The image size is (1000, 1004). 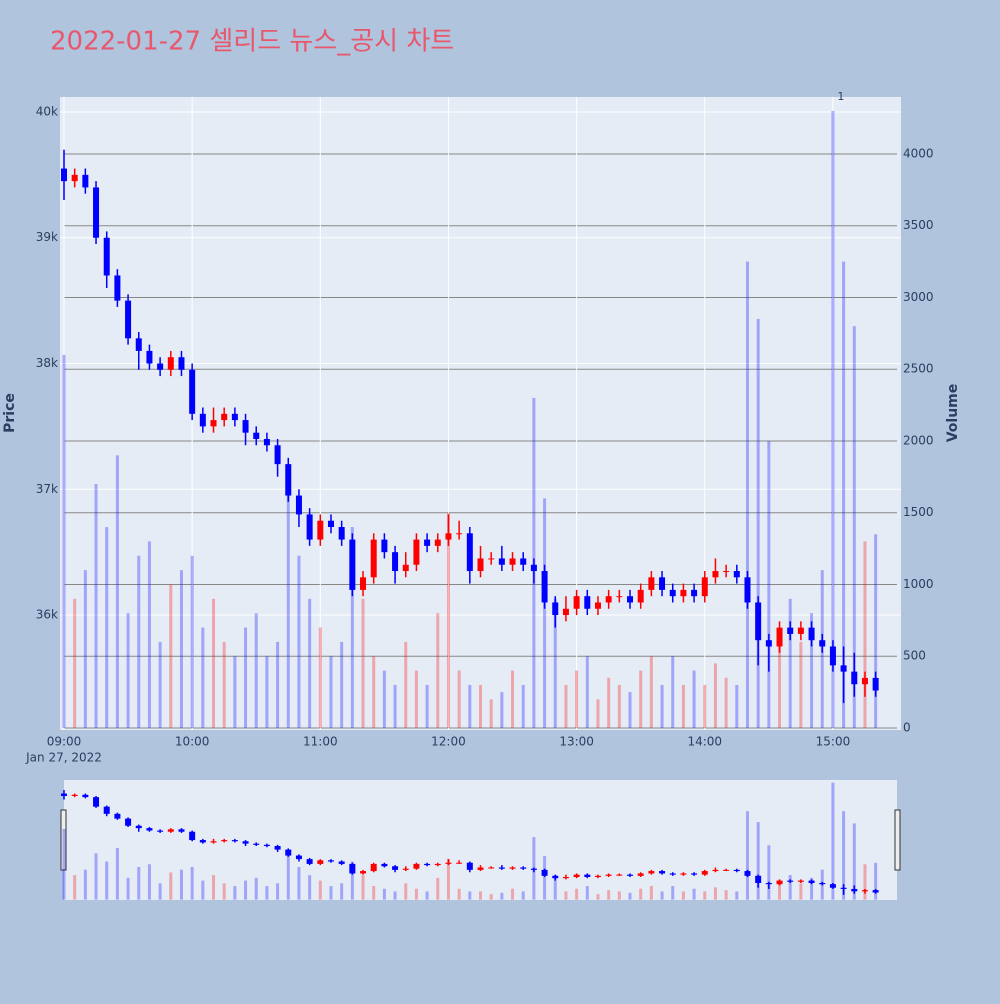 I want to click on x-tick-label: 09:00, so click(x=64, y=742).